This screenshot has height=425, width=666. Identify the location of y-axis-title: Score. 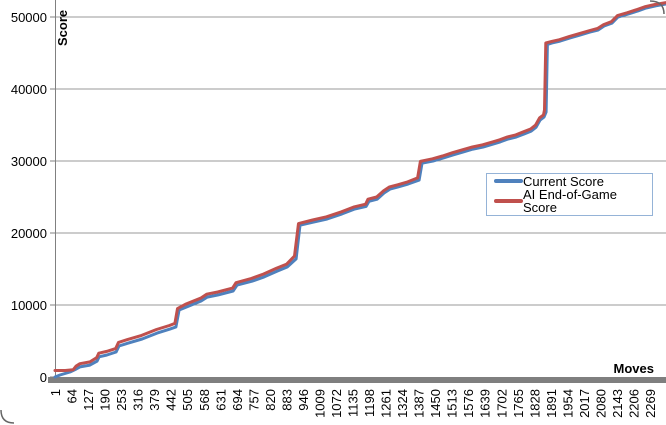
(62, 28).